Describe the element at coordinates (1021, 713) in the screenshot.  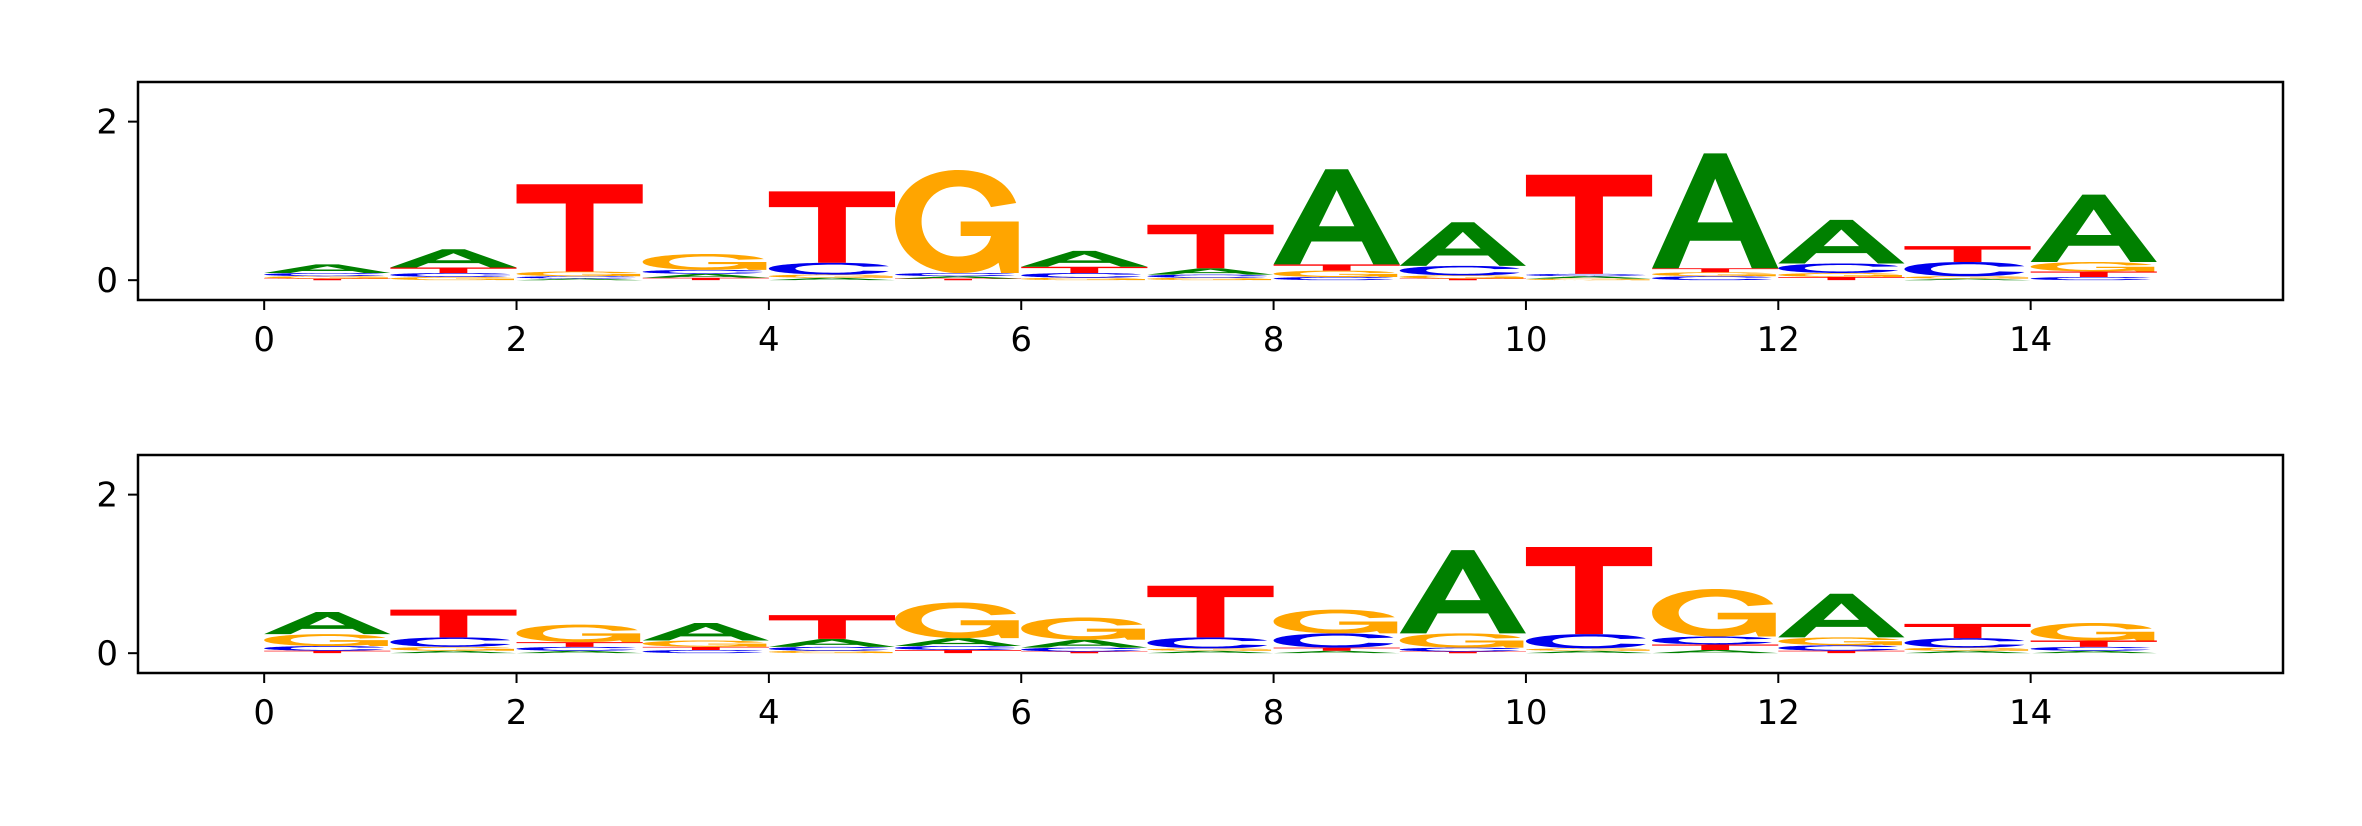
I see `x-tick-label: 6` at that location.